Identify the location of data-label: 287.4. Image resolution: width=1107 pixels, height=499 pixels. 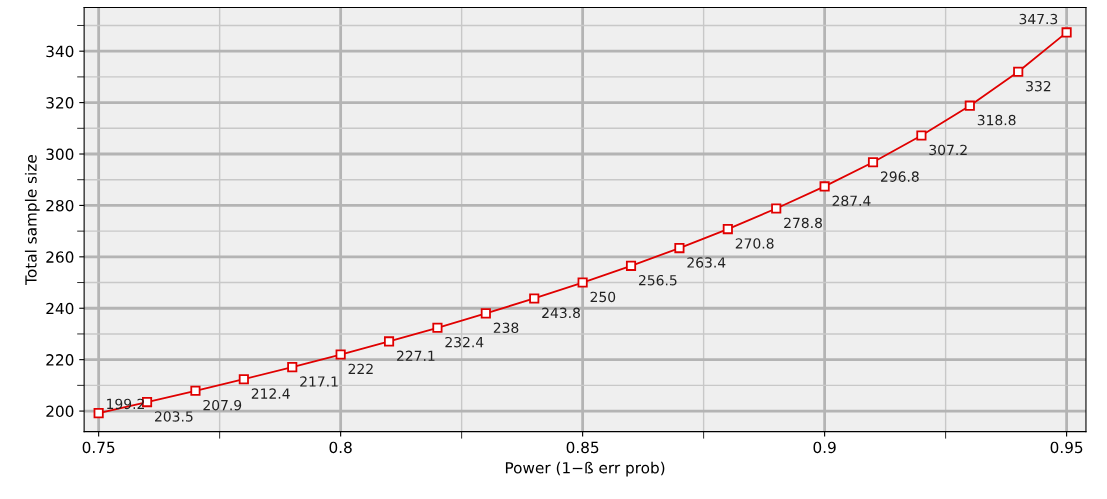
(851, 201).